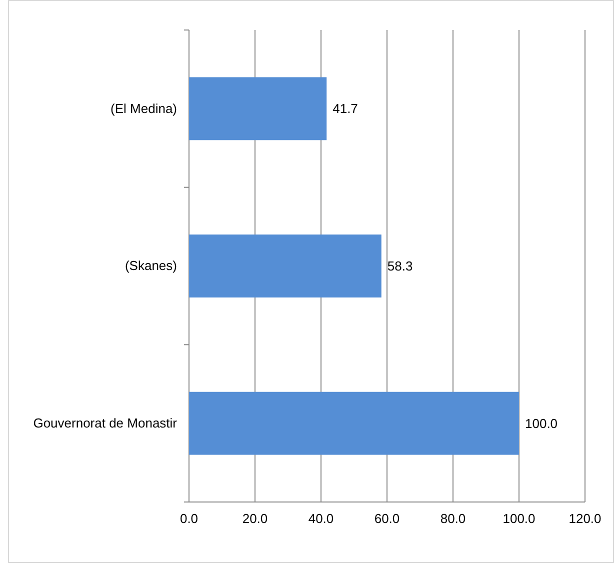  I want to click on x-tick-label: 120.0, so click(585, 518).